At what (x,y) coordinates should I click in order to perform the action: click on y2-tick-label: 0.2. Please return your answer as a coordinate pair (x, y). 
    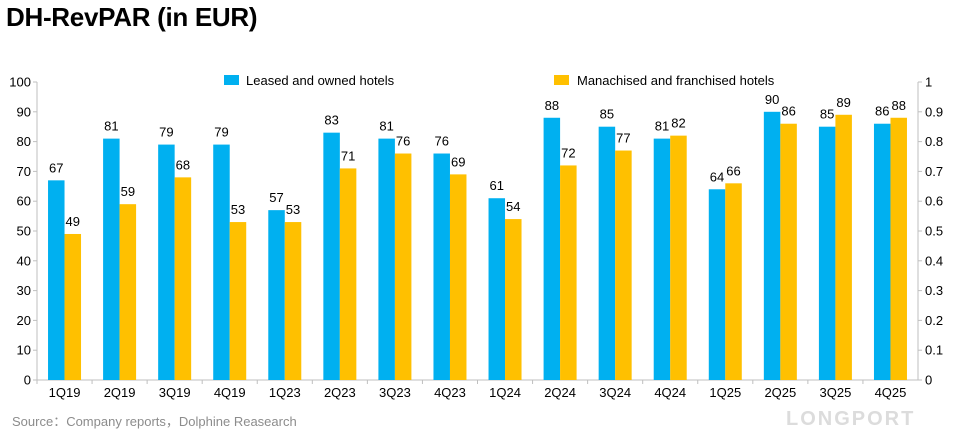
    Looking at the image, I should click on (934, 320).